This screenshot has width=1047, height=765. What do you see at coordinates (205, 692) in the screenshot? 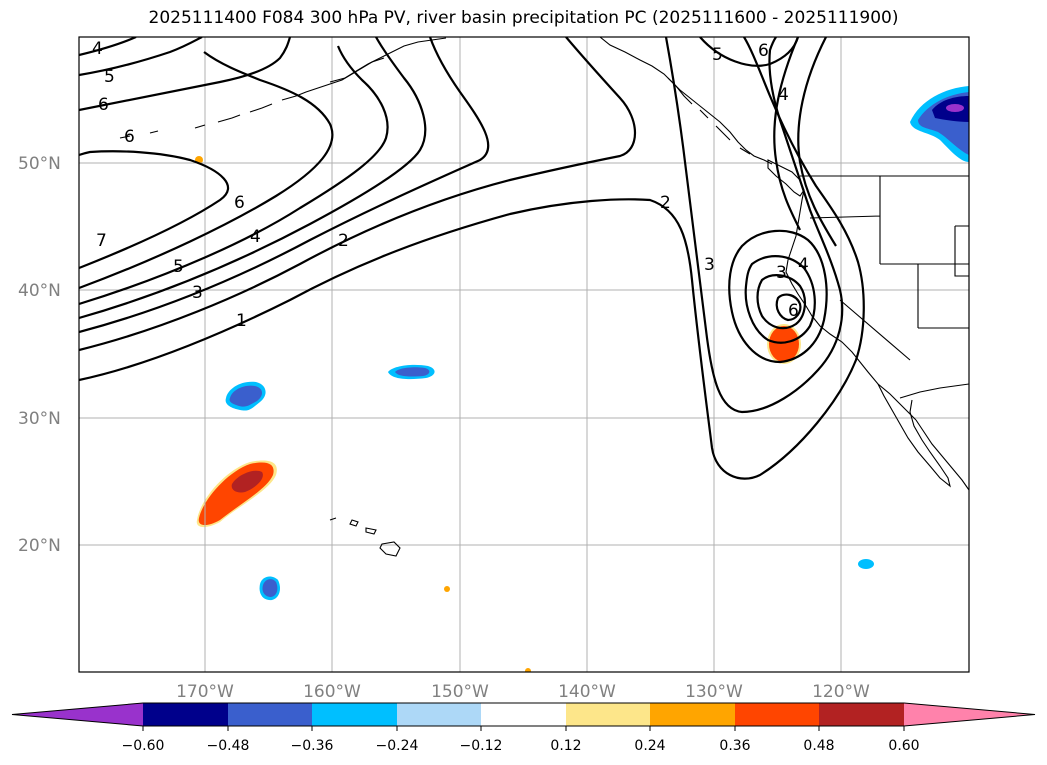
I see `lon-label: 170°W` at bounding box center [205, 692].